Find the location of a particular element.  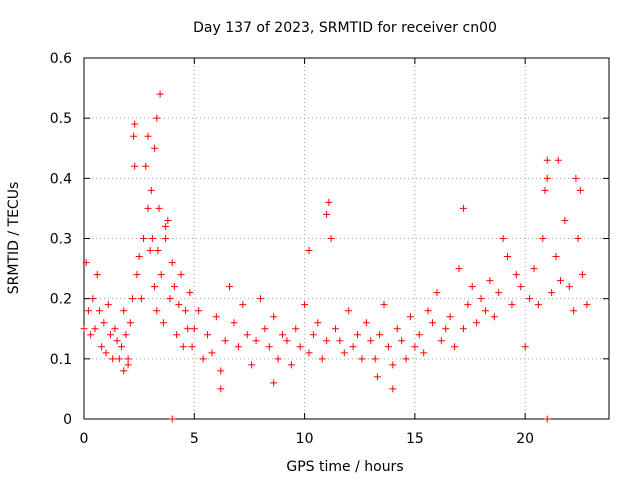

y-axis-label: SRMTID / TECUs is located at coordinates (14, 238).